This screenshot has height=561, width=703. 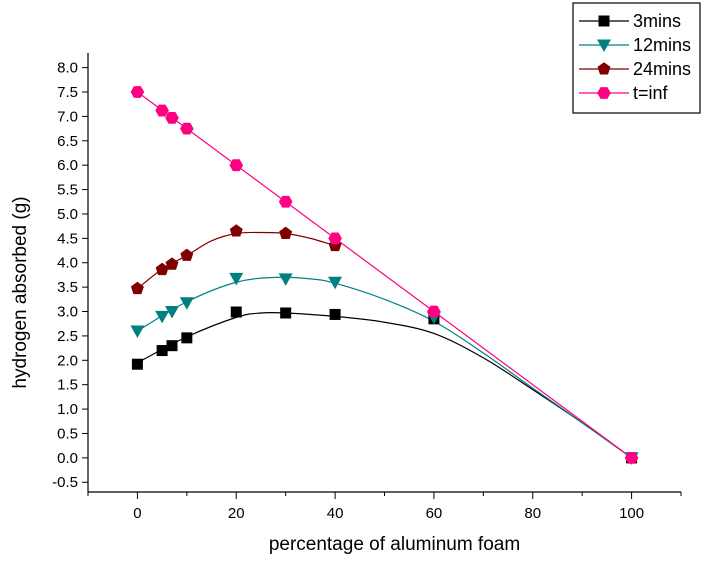 I want to click on x-tick-label: 40, so click(x=335, y=513).